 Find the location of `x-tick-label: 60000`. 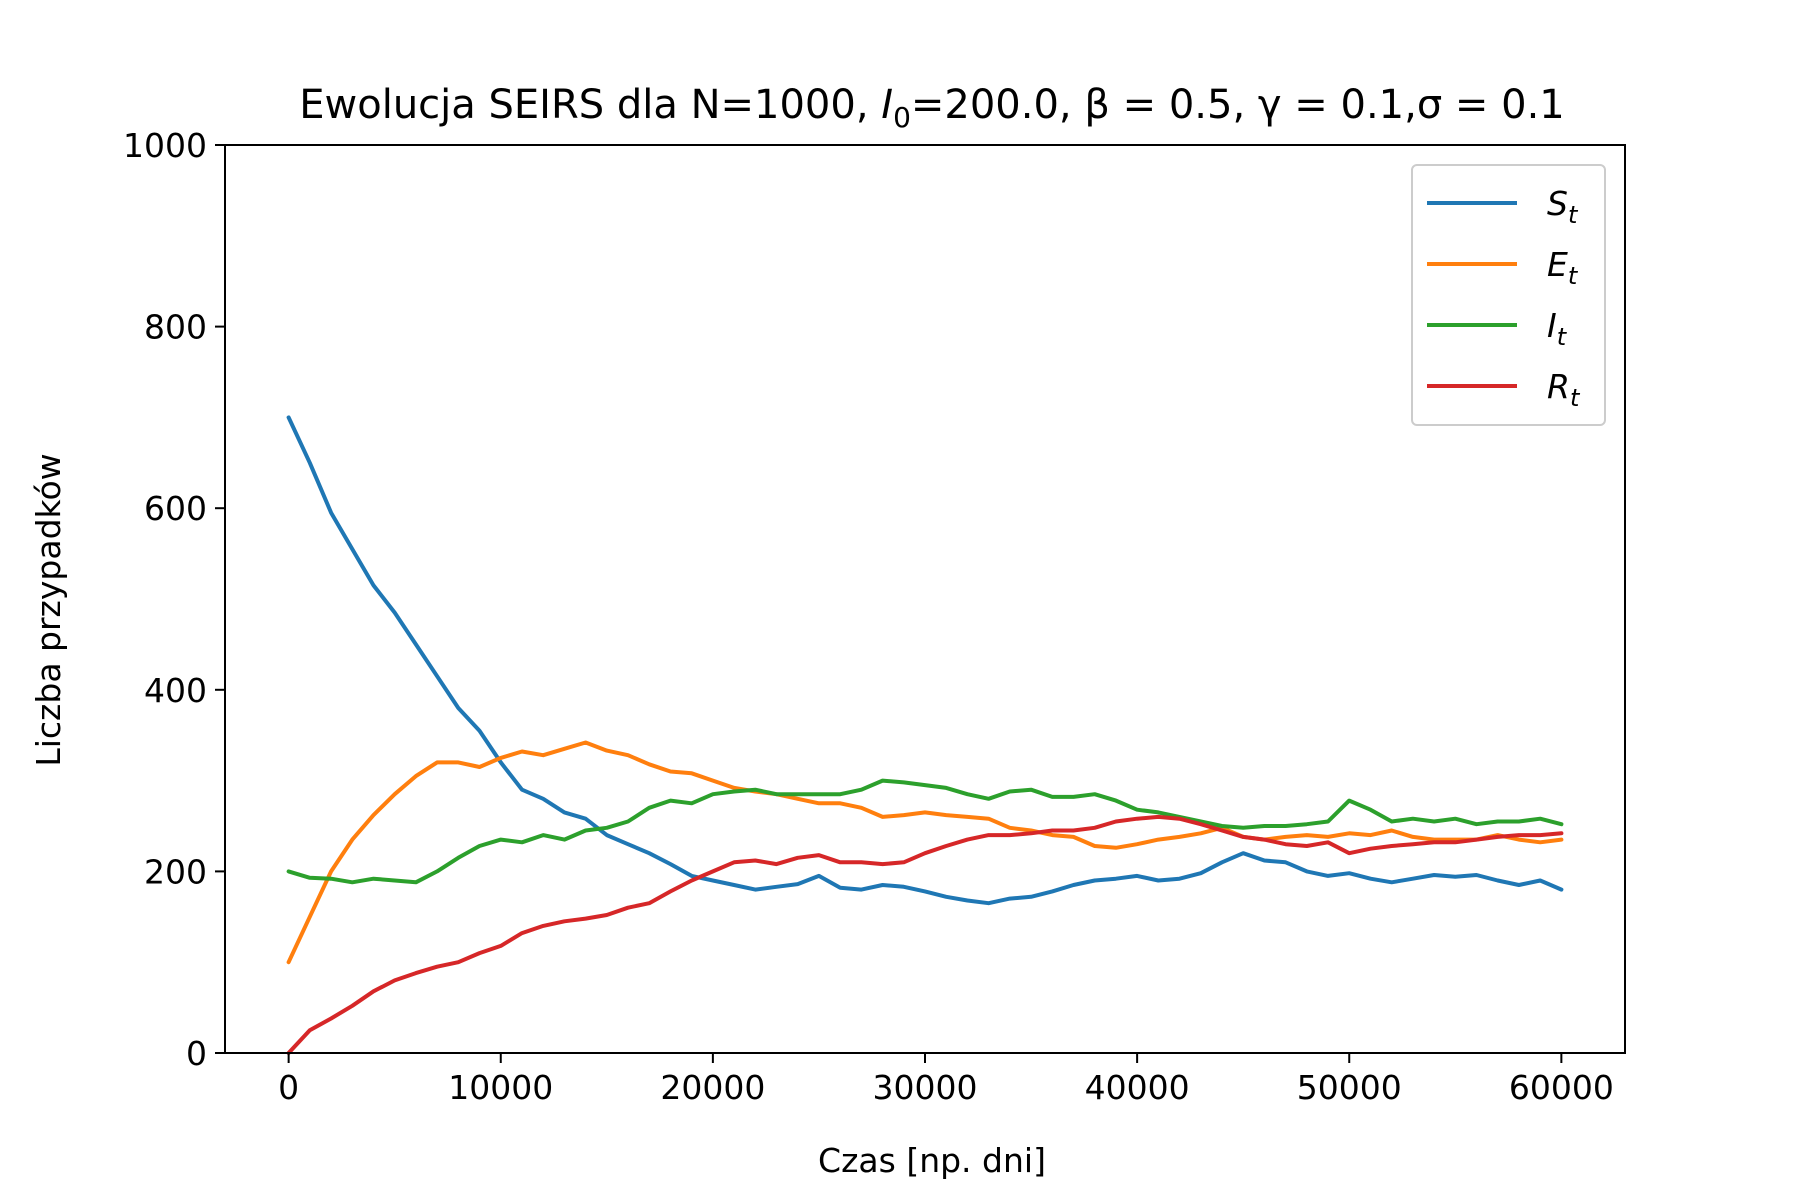

x-tick-label: 60000 is located at coordinates (1561, 1087).